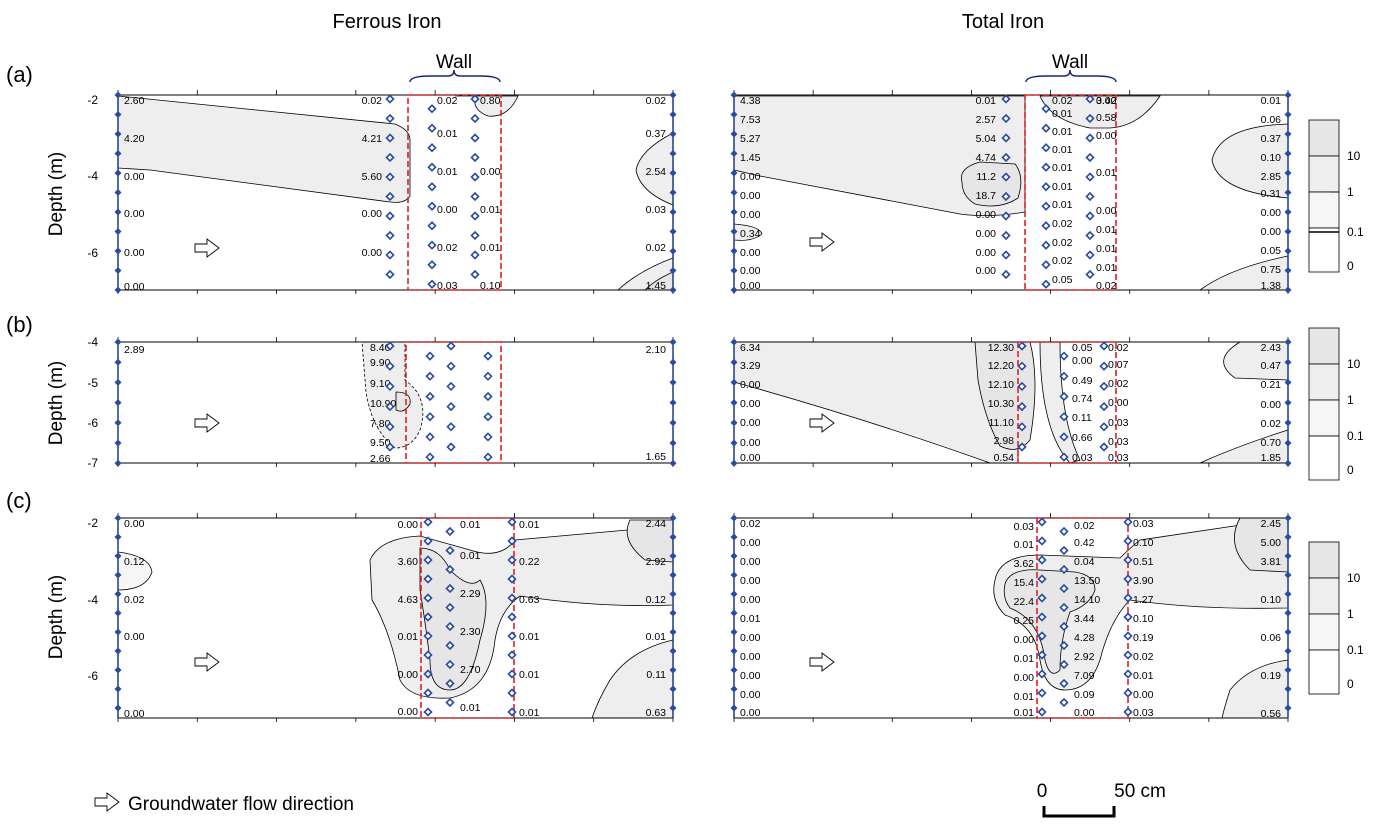 This screenshot has height=824, width=1384. What do you see at coordinates (750, 120) in the screenshot?
I see `value-label: 7.53` at bounding box center [750, 120].